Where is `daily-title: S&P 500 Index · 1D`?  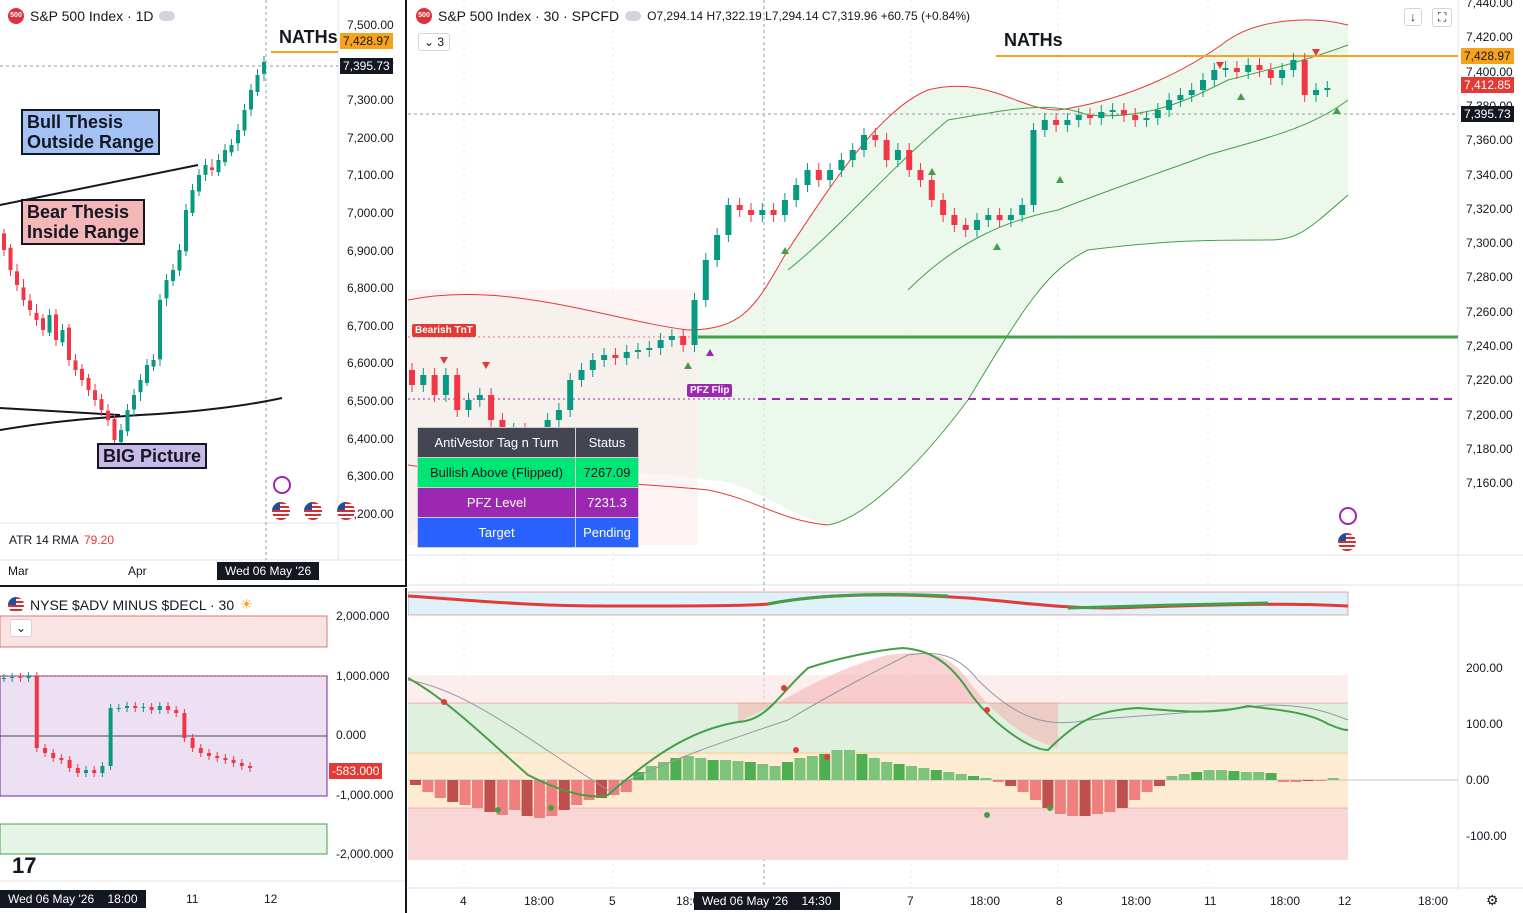 daily-title: S&P 500 Index · 1D is located at coordinates (91, 16).